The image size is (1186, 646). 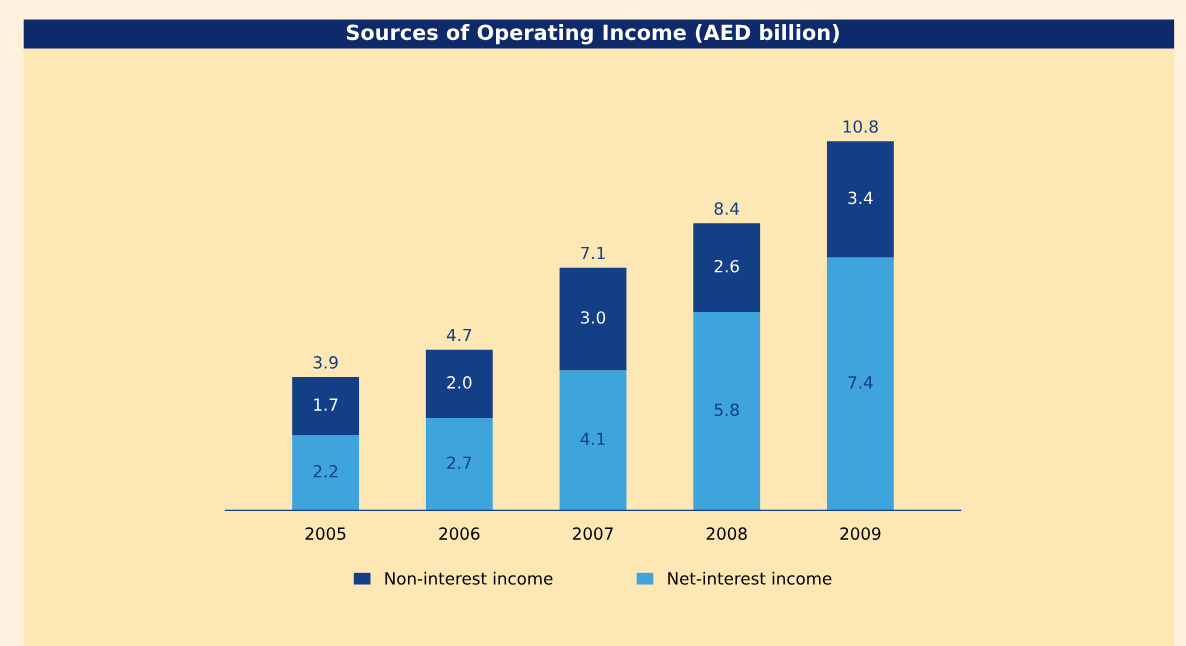 What do you see at coordinates (860, 126) in the screenshot?
I see `total-label: 10.8` at bounding box center [860, 126].